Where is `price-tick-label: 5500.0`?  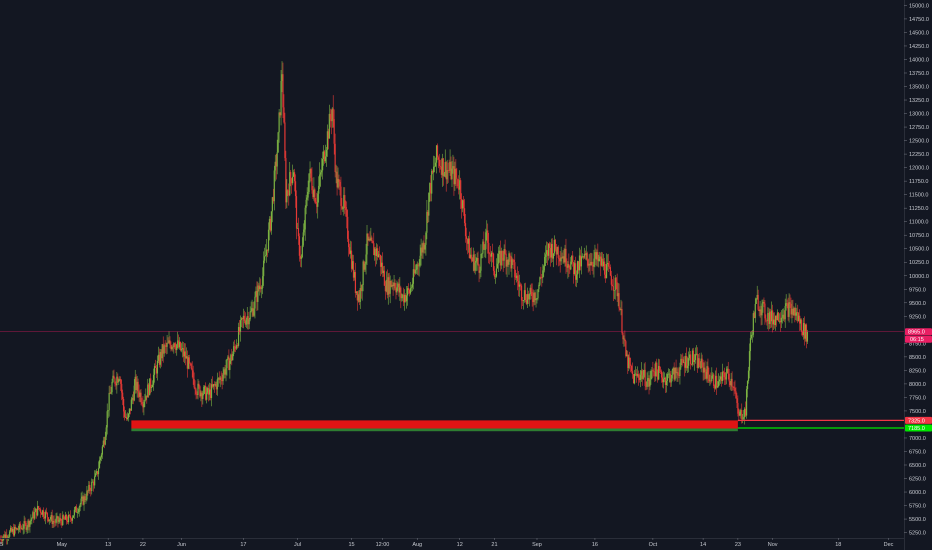
price-tick-label: 5500.0 is located at coordinates (917, 520).